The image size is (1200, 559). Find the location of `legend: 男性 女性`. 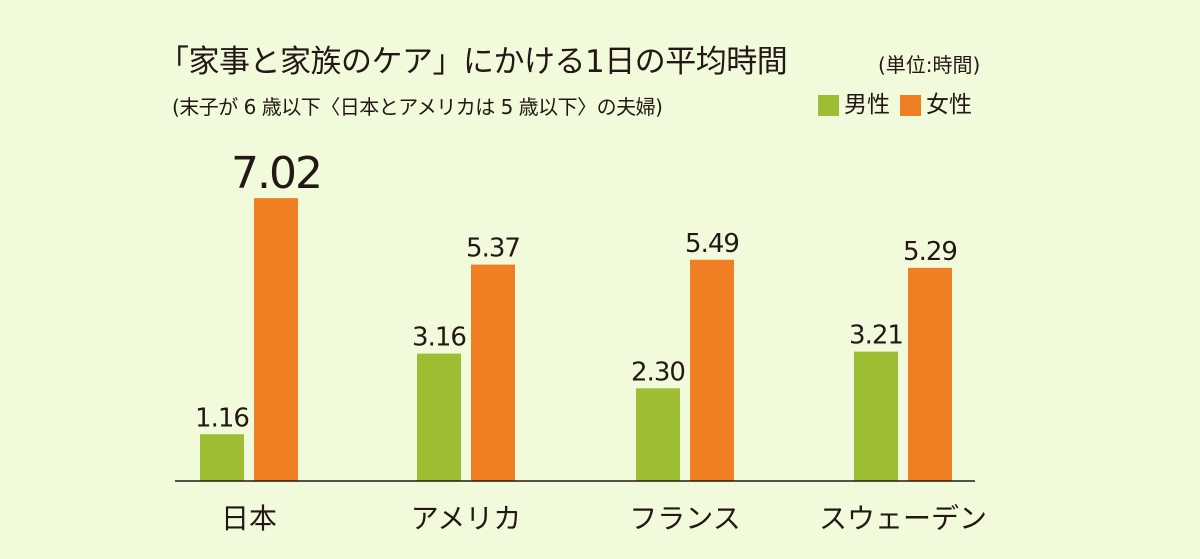

legend: 男性 女性 is located at coordinates (900, 105).